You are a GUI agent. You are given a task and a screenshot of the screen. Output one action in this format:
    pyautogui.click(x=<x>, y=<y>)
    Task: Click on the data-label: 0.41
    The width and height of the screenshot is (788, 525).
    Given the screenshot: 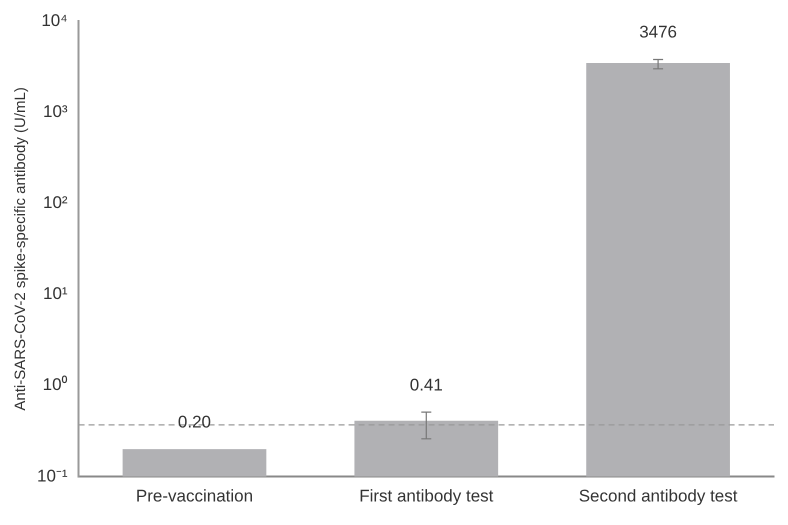 What is the action you would take?
    pyautogui.click(x=426, y=384)
    